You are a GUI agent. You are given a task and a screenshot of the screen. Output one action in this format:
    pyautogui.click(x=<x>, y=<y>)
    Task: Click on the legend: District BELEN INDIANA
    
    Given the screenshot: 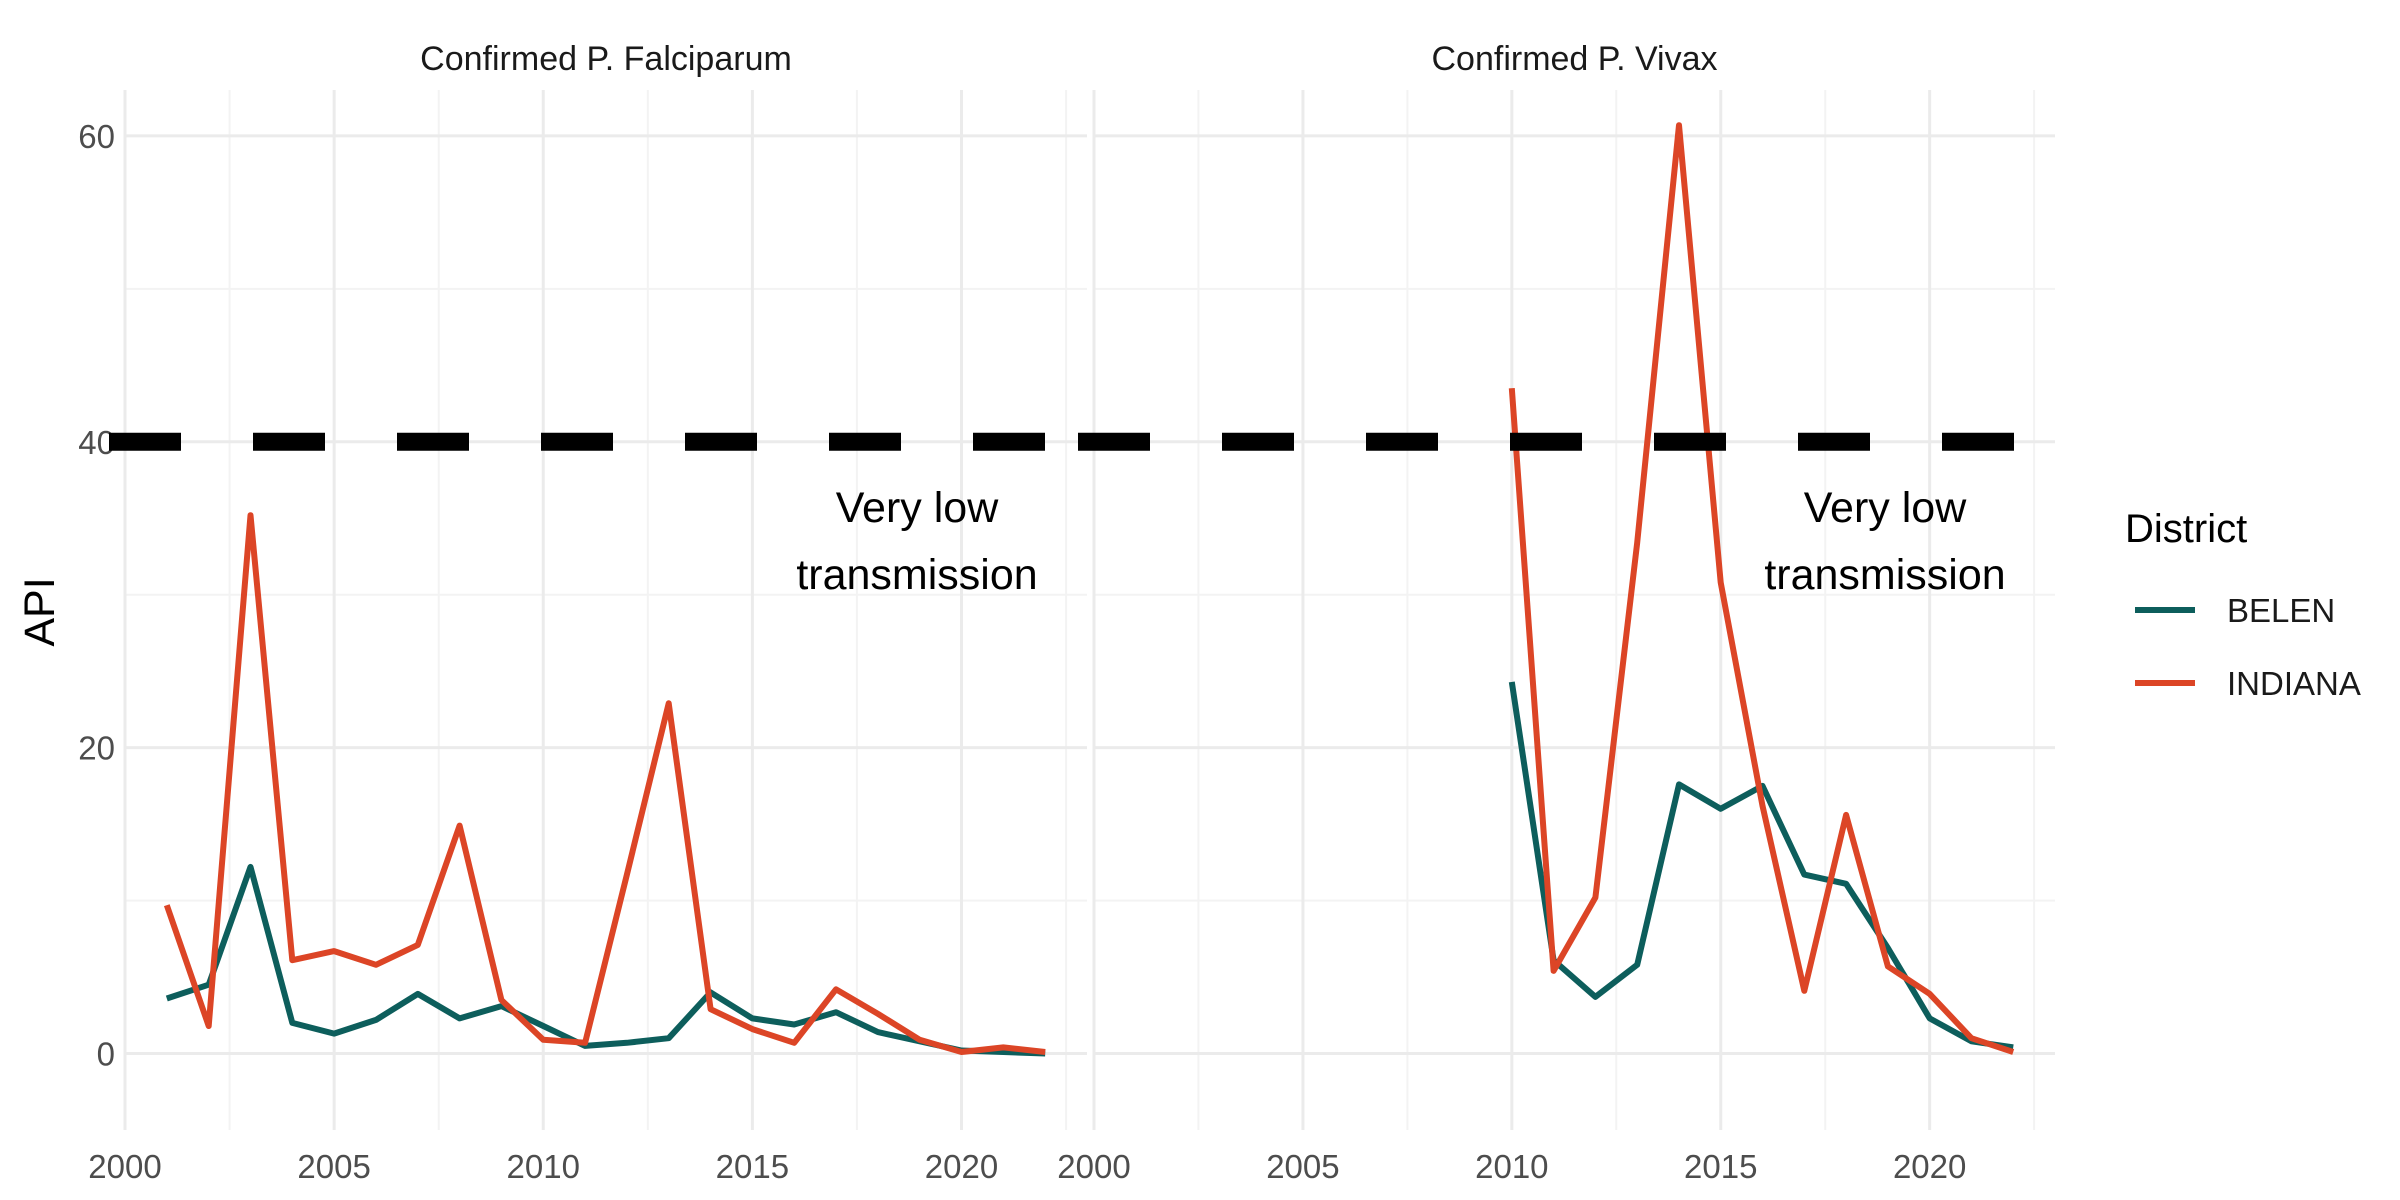 What is the action you would take?
    pyautogui.click(x=2243, y=604)
    